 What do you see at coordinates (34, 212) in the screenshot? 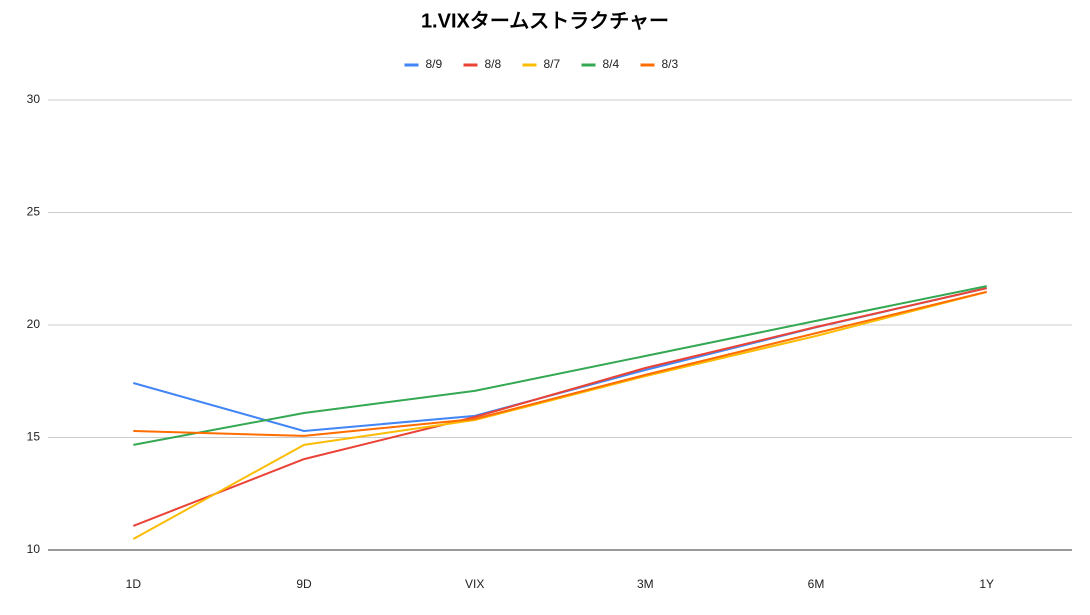
I see `y-tick-label: 25` at bounding box center [34, 212].